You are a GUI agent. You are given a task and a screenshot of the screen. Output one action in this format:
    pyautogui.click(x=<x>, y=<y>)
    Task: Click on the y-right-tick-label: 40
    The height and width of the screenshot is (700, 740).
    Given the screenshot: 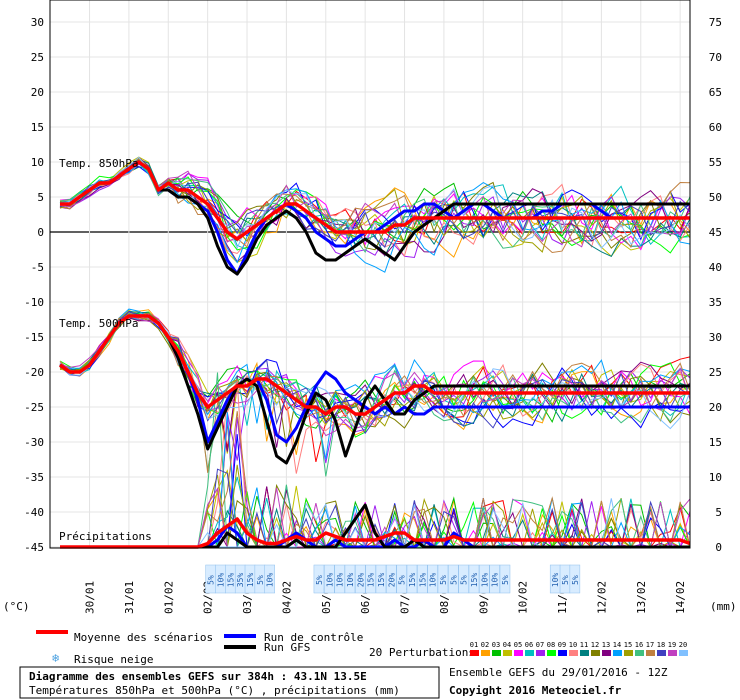 What is the action you would take?
    pyautogui.click(x=715, y=267)
    